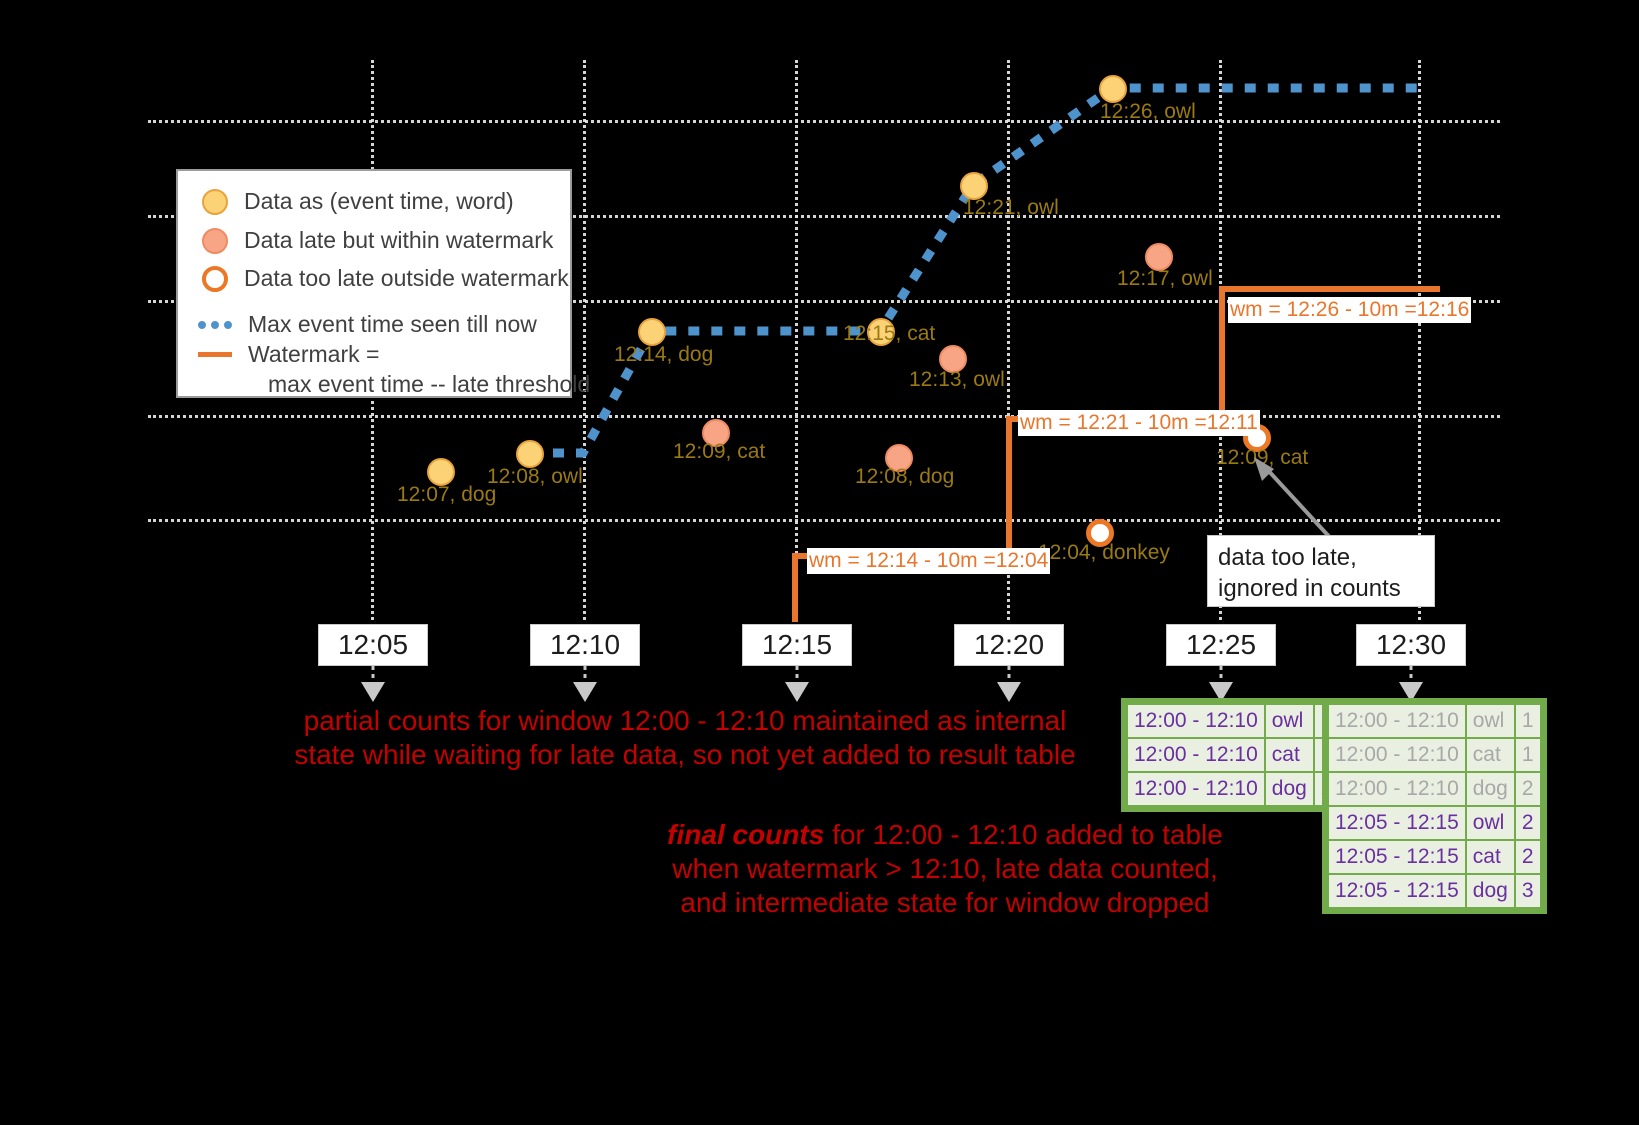  I want to click on legend-item-data-late: Data late but within watermark, so click(377, 240).